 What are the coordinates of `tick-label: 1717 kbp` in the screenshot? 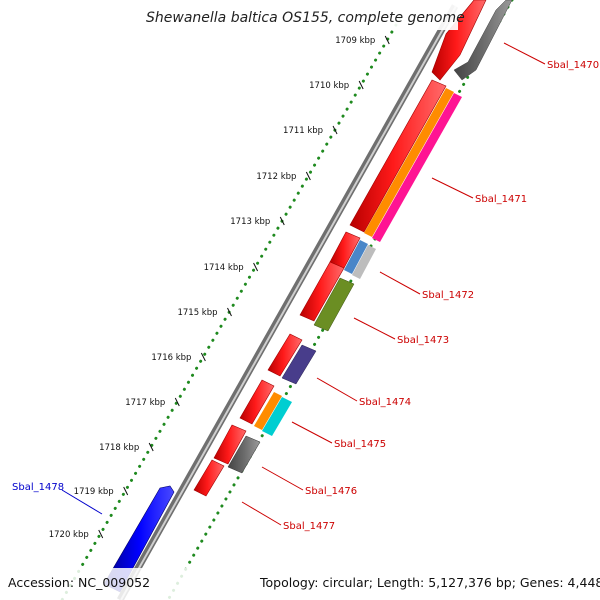 It's located at (145, 403).